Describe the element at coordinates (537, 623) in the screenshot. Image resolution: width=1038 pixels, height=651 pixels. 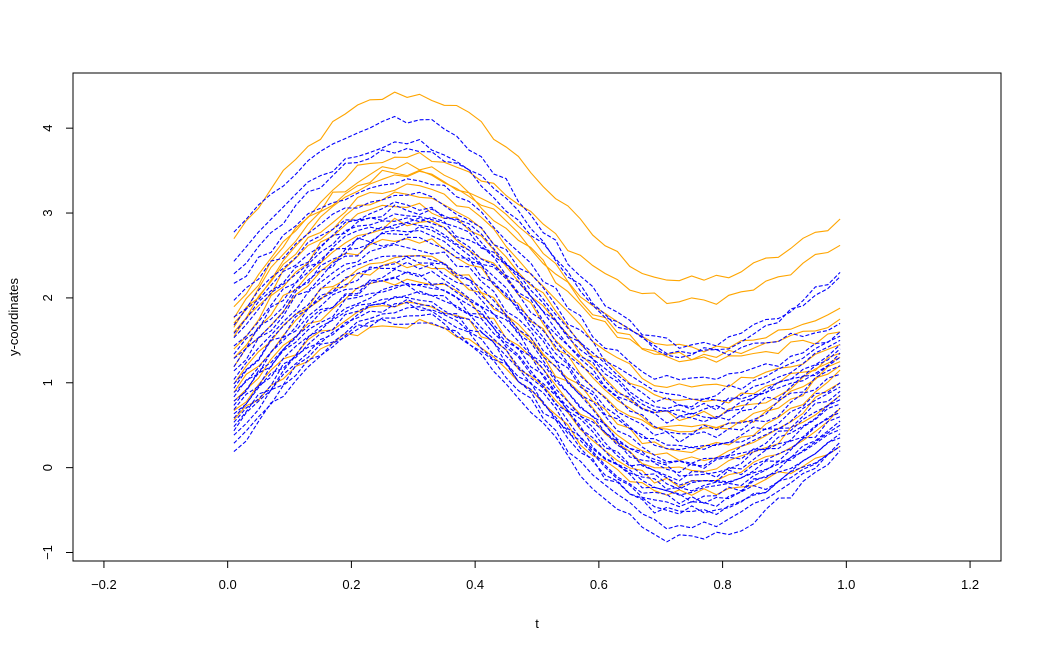
I see `x-axis-title: t` at that location.